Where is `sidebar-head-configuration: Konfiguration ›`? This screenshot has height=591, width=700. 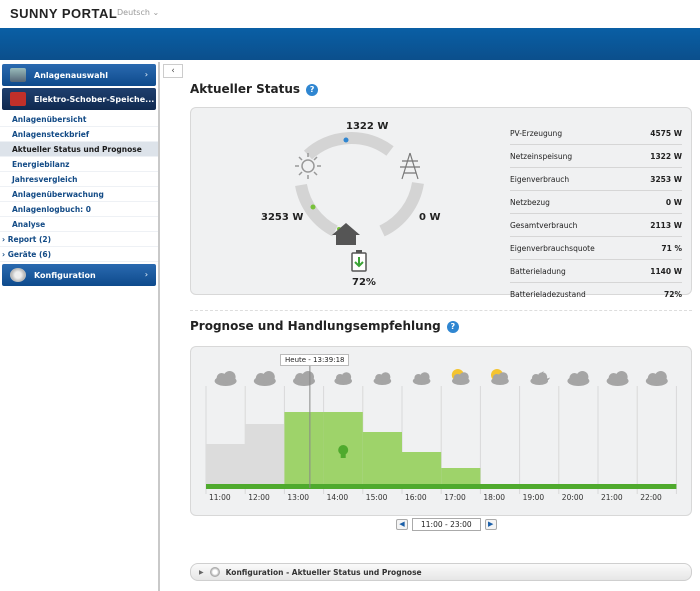 sidebar-head-configuration: Konfiguration › is located at coordinates (79, 275).